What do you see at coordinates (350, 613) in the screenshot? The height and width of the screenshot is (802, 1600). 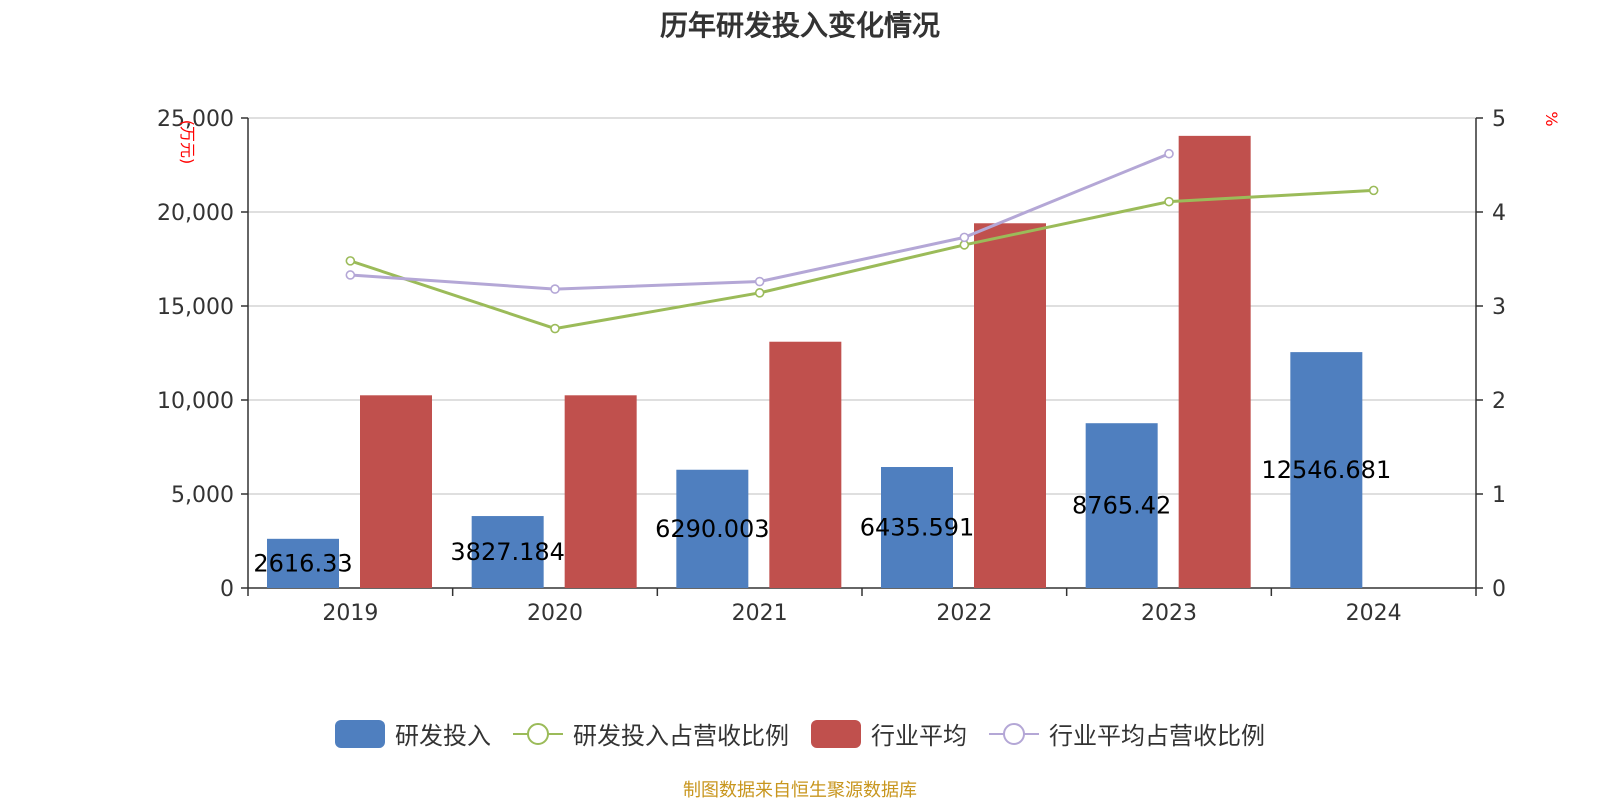 I see `x-tick-label: 2019` at bounding box center [350, 613].